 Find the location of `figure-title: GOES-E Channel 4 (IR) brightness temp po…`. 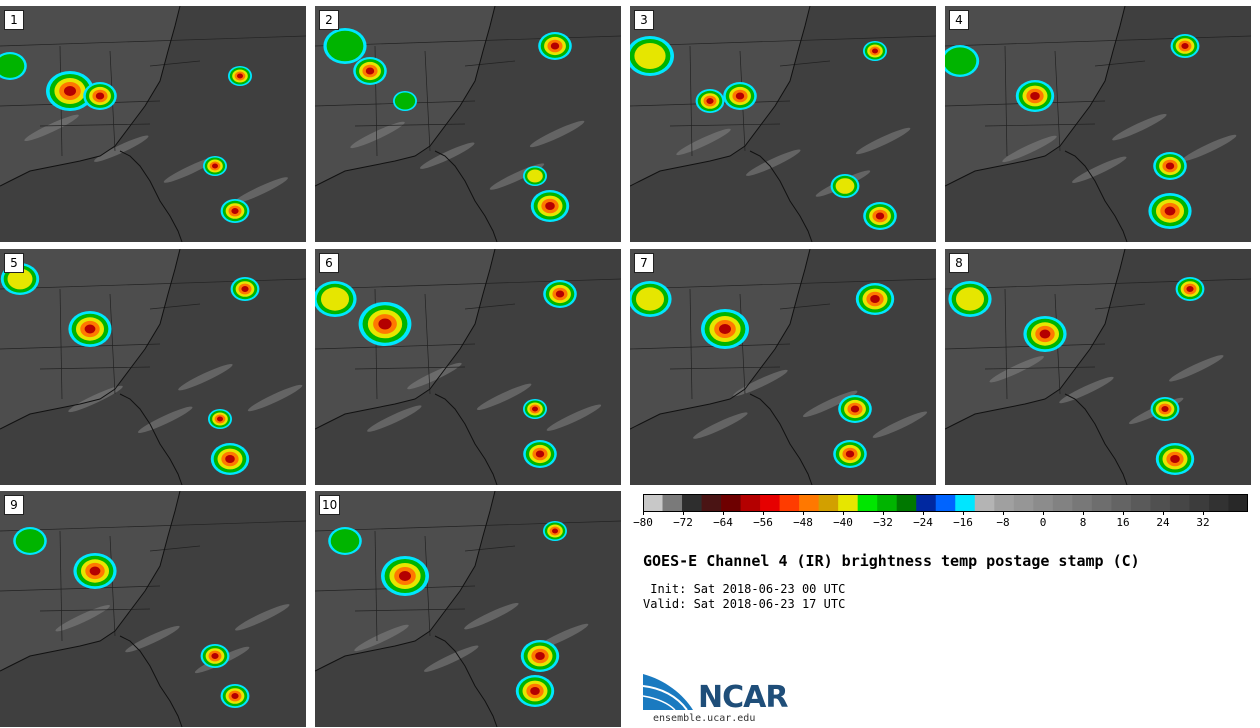

figure-title: GOES-E Channel 4 (IR) brightness temp po… is located at coordinates (891, 561).